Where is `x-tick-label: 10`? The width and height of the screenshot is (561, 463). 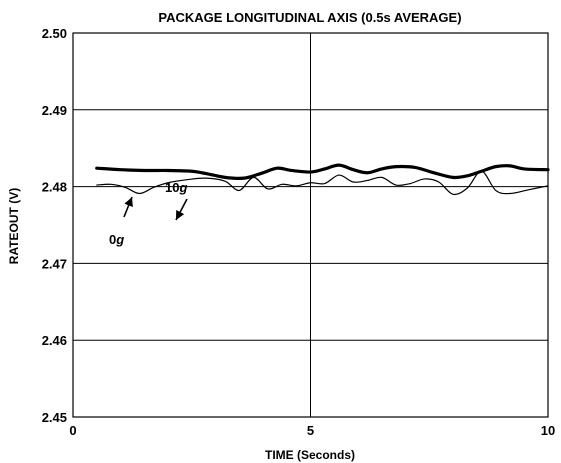 x-tick-label: 10 is located at coordinates (548, 430).